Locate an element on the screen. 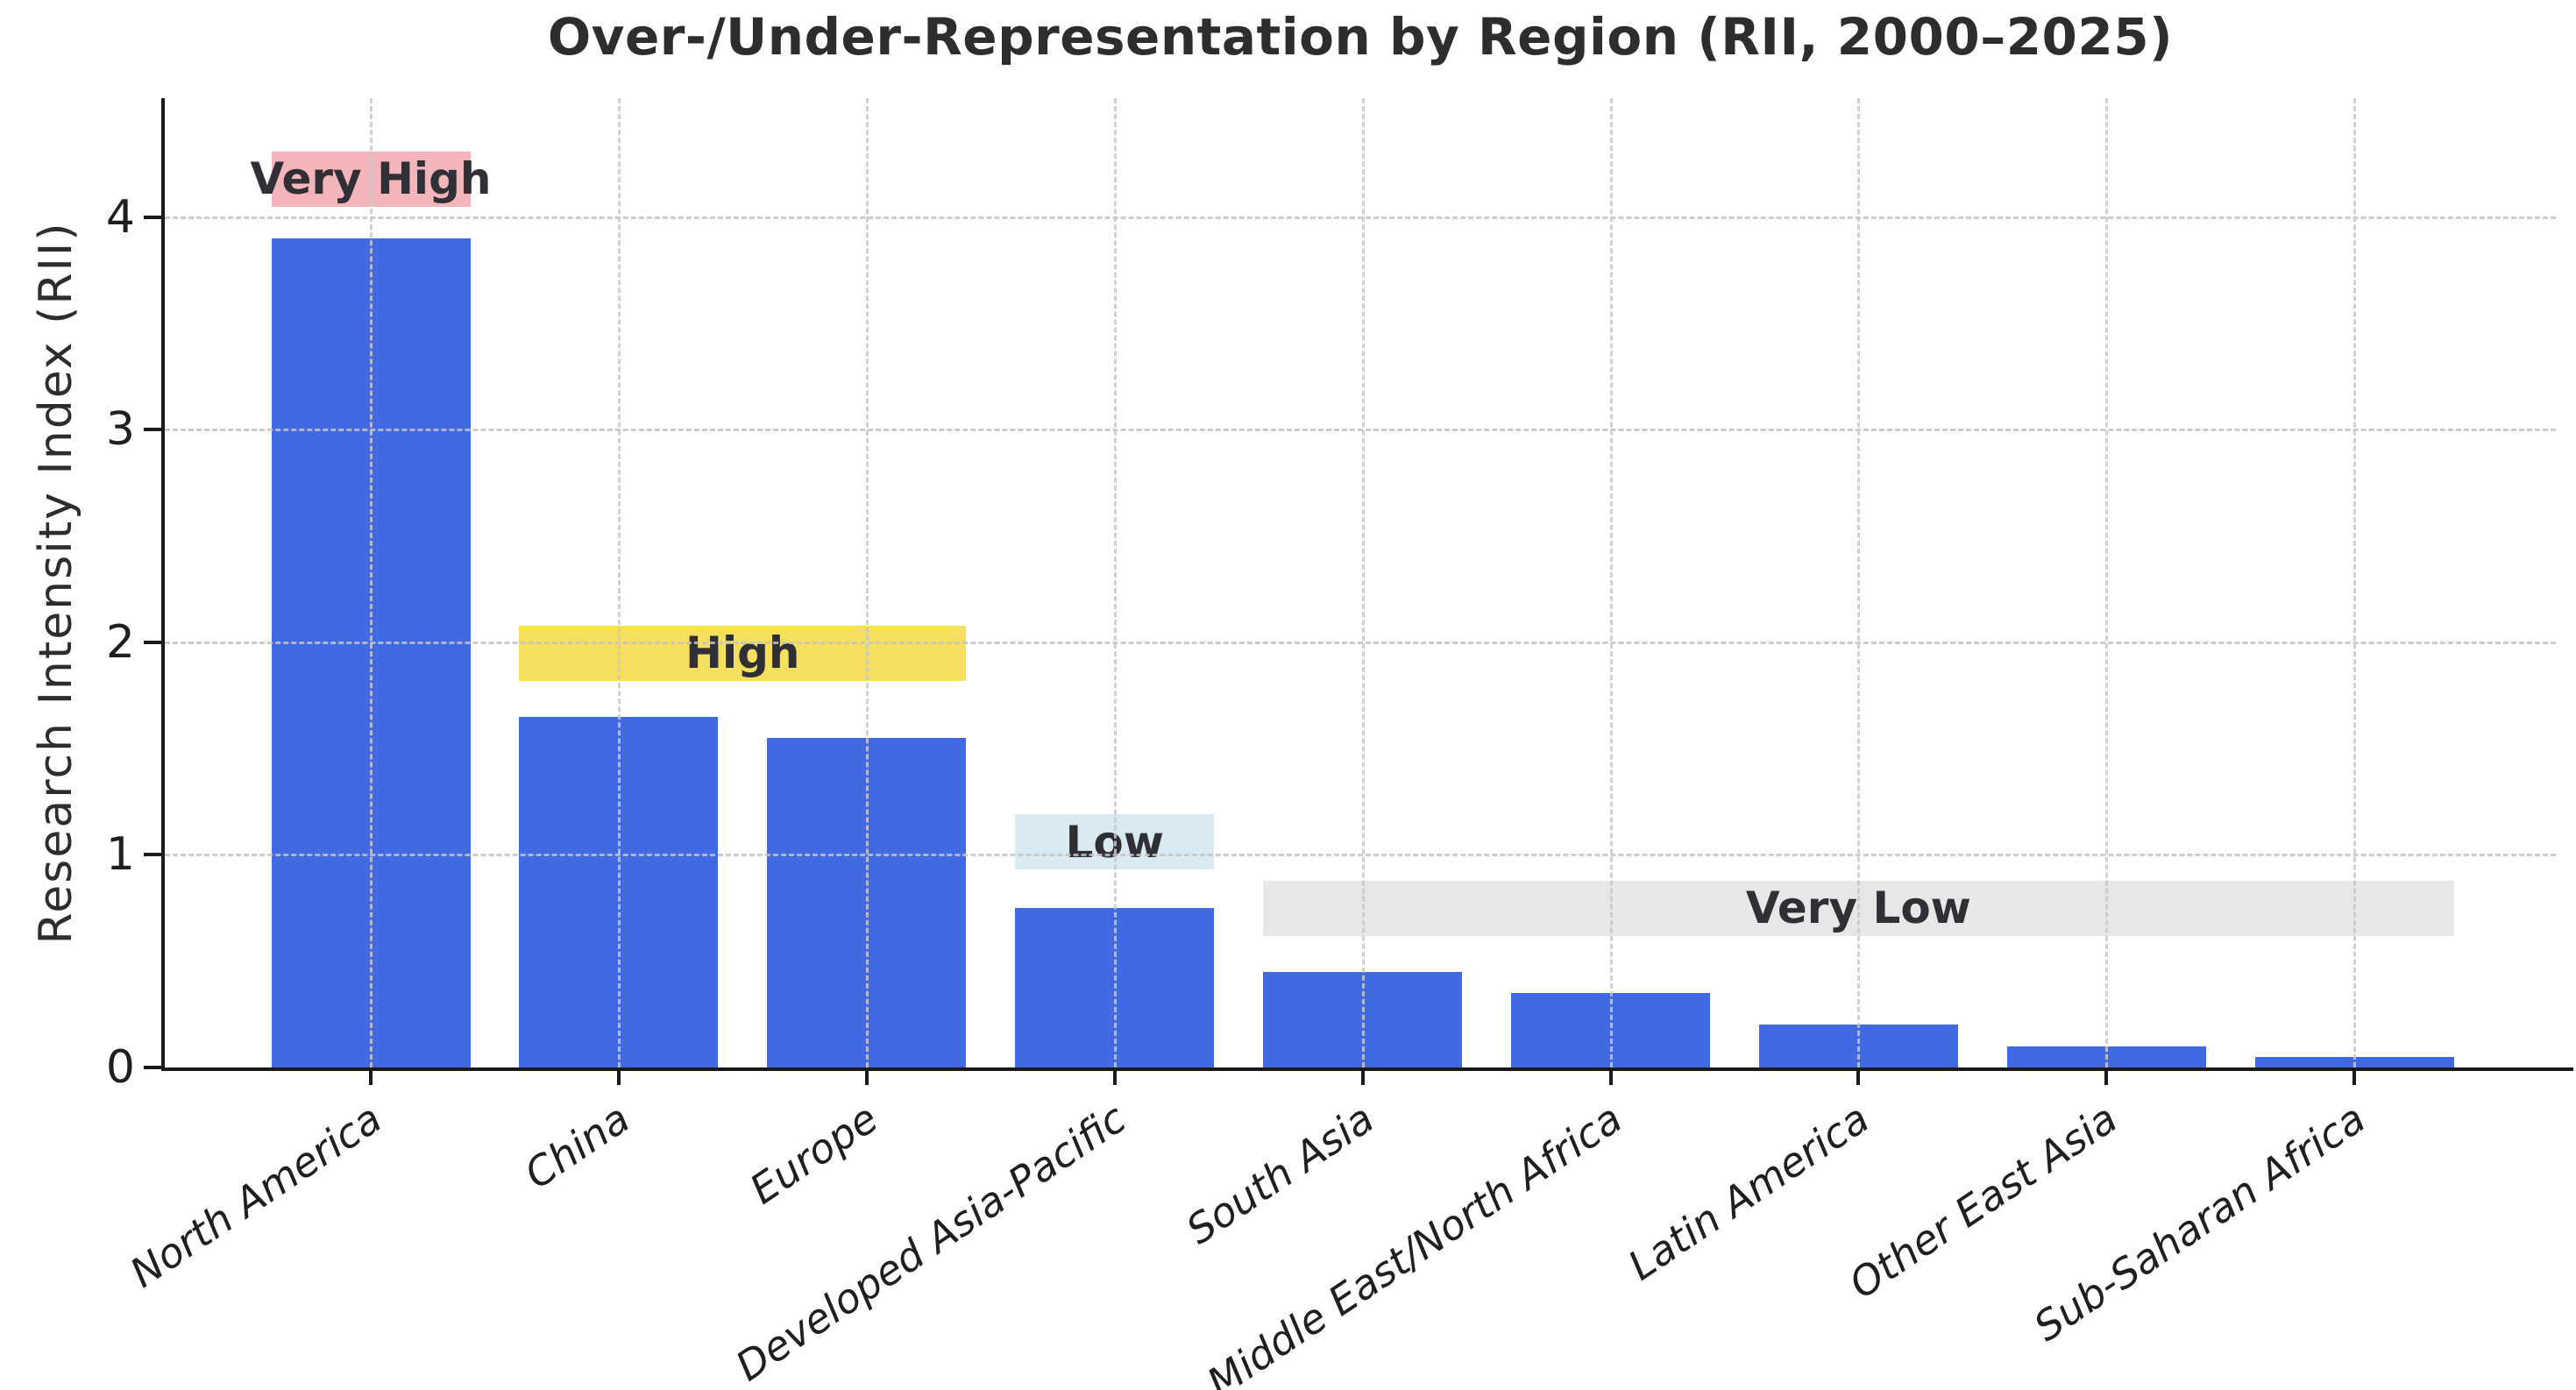 The height and width of the screenshot is (1390, 2576). y-axis-label: Research Intensity Index (RII) is located at coordinates (56, 583).